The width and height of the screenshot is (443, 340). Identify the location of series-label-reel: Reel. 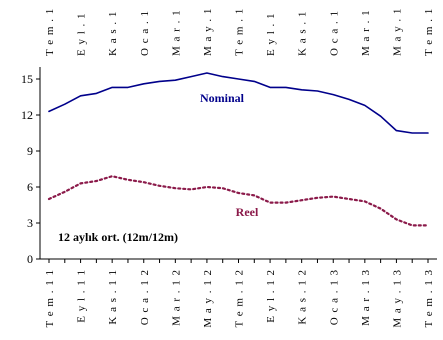
(247, 212).